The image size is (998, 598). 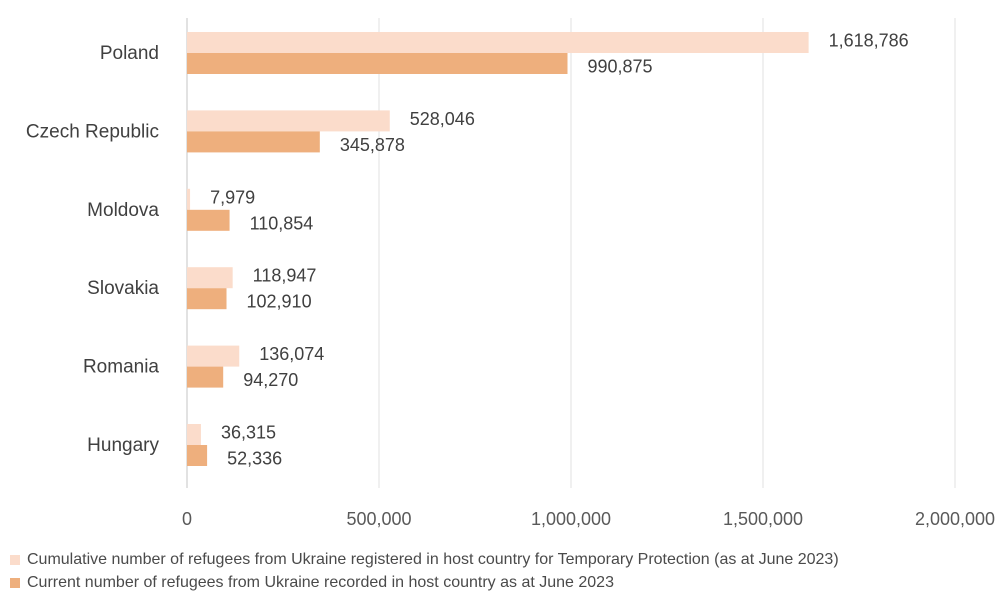 I want to click on value-label-cumulative: 7,979, so click(x=232, y=197).